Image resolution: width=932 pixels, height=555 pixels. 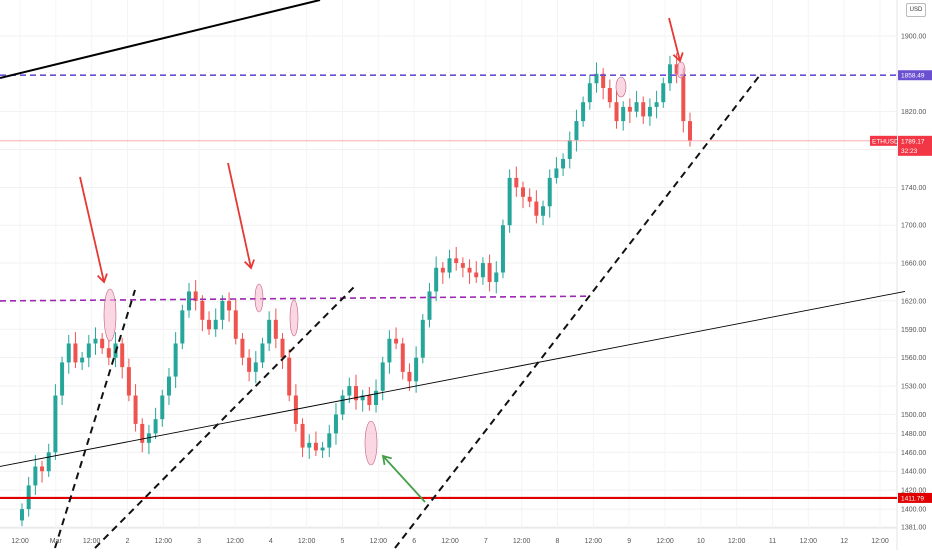 What do you see at coordinates (913, 301) in the screenshot?
I see `y-tick-label: 1620.00` at bounding box center [913, 301].